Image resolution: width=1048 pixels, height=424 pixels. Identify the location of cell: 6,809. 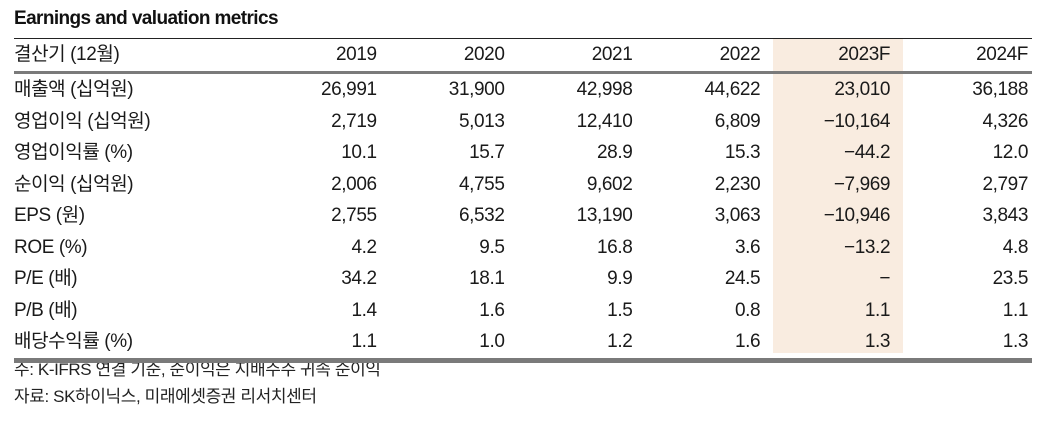
(737, 121).